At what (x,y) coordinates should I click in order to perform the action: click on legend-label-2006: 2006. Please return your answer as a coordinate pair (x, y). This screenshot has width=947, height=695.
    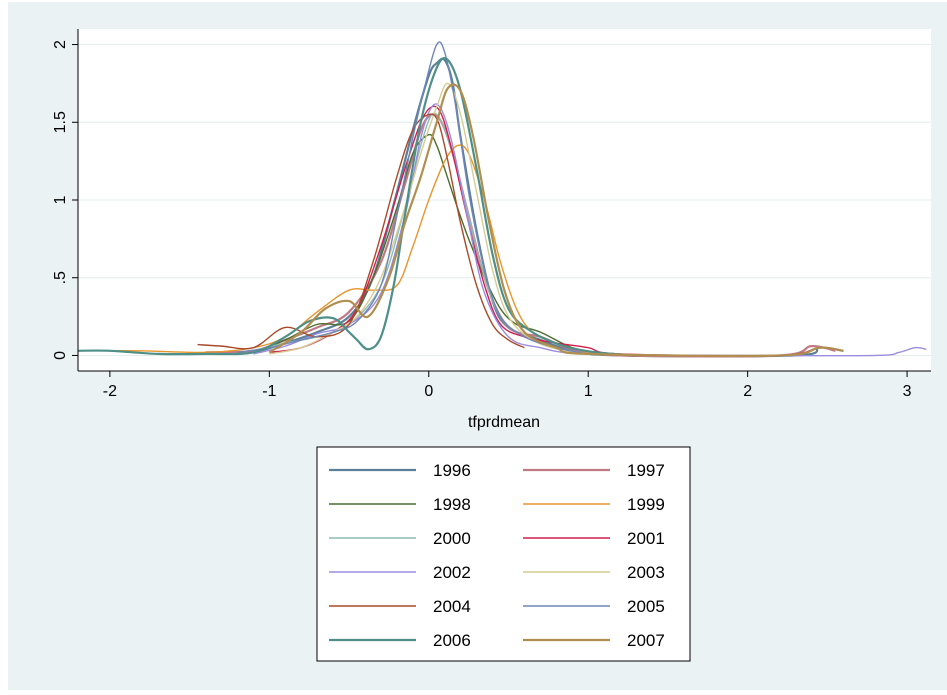
    Looking at the image, I should click on (452, 640).